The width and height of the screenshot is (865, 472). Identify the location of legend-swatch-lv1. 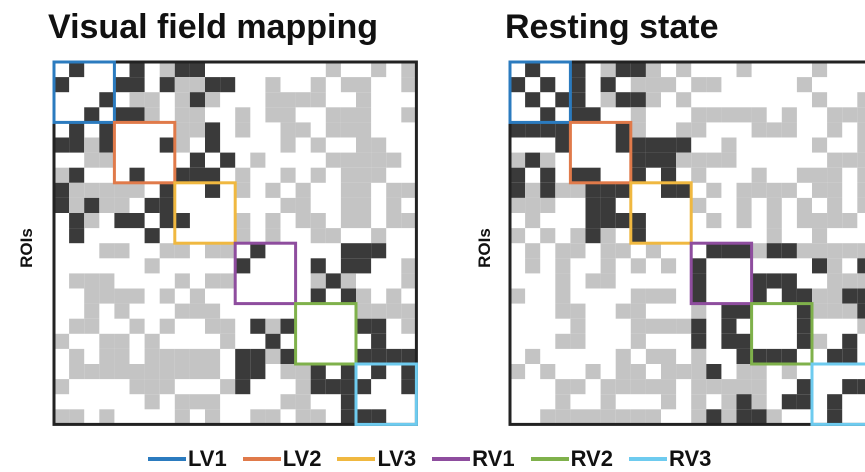
(167, 459).